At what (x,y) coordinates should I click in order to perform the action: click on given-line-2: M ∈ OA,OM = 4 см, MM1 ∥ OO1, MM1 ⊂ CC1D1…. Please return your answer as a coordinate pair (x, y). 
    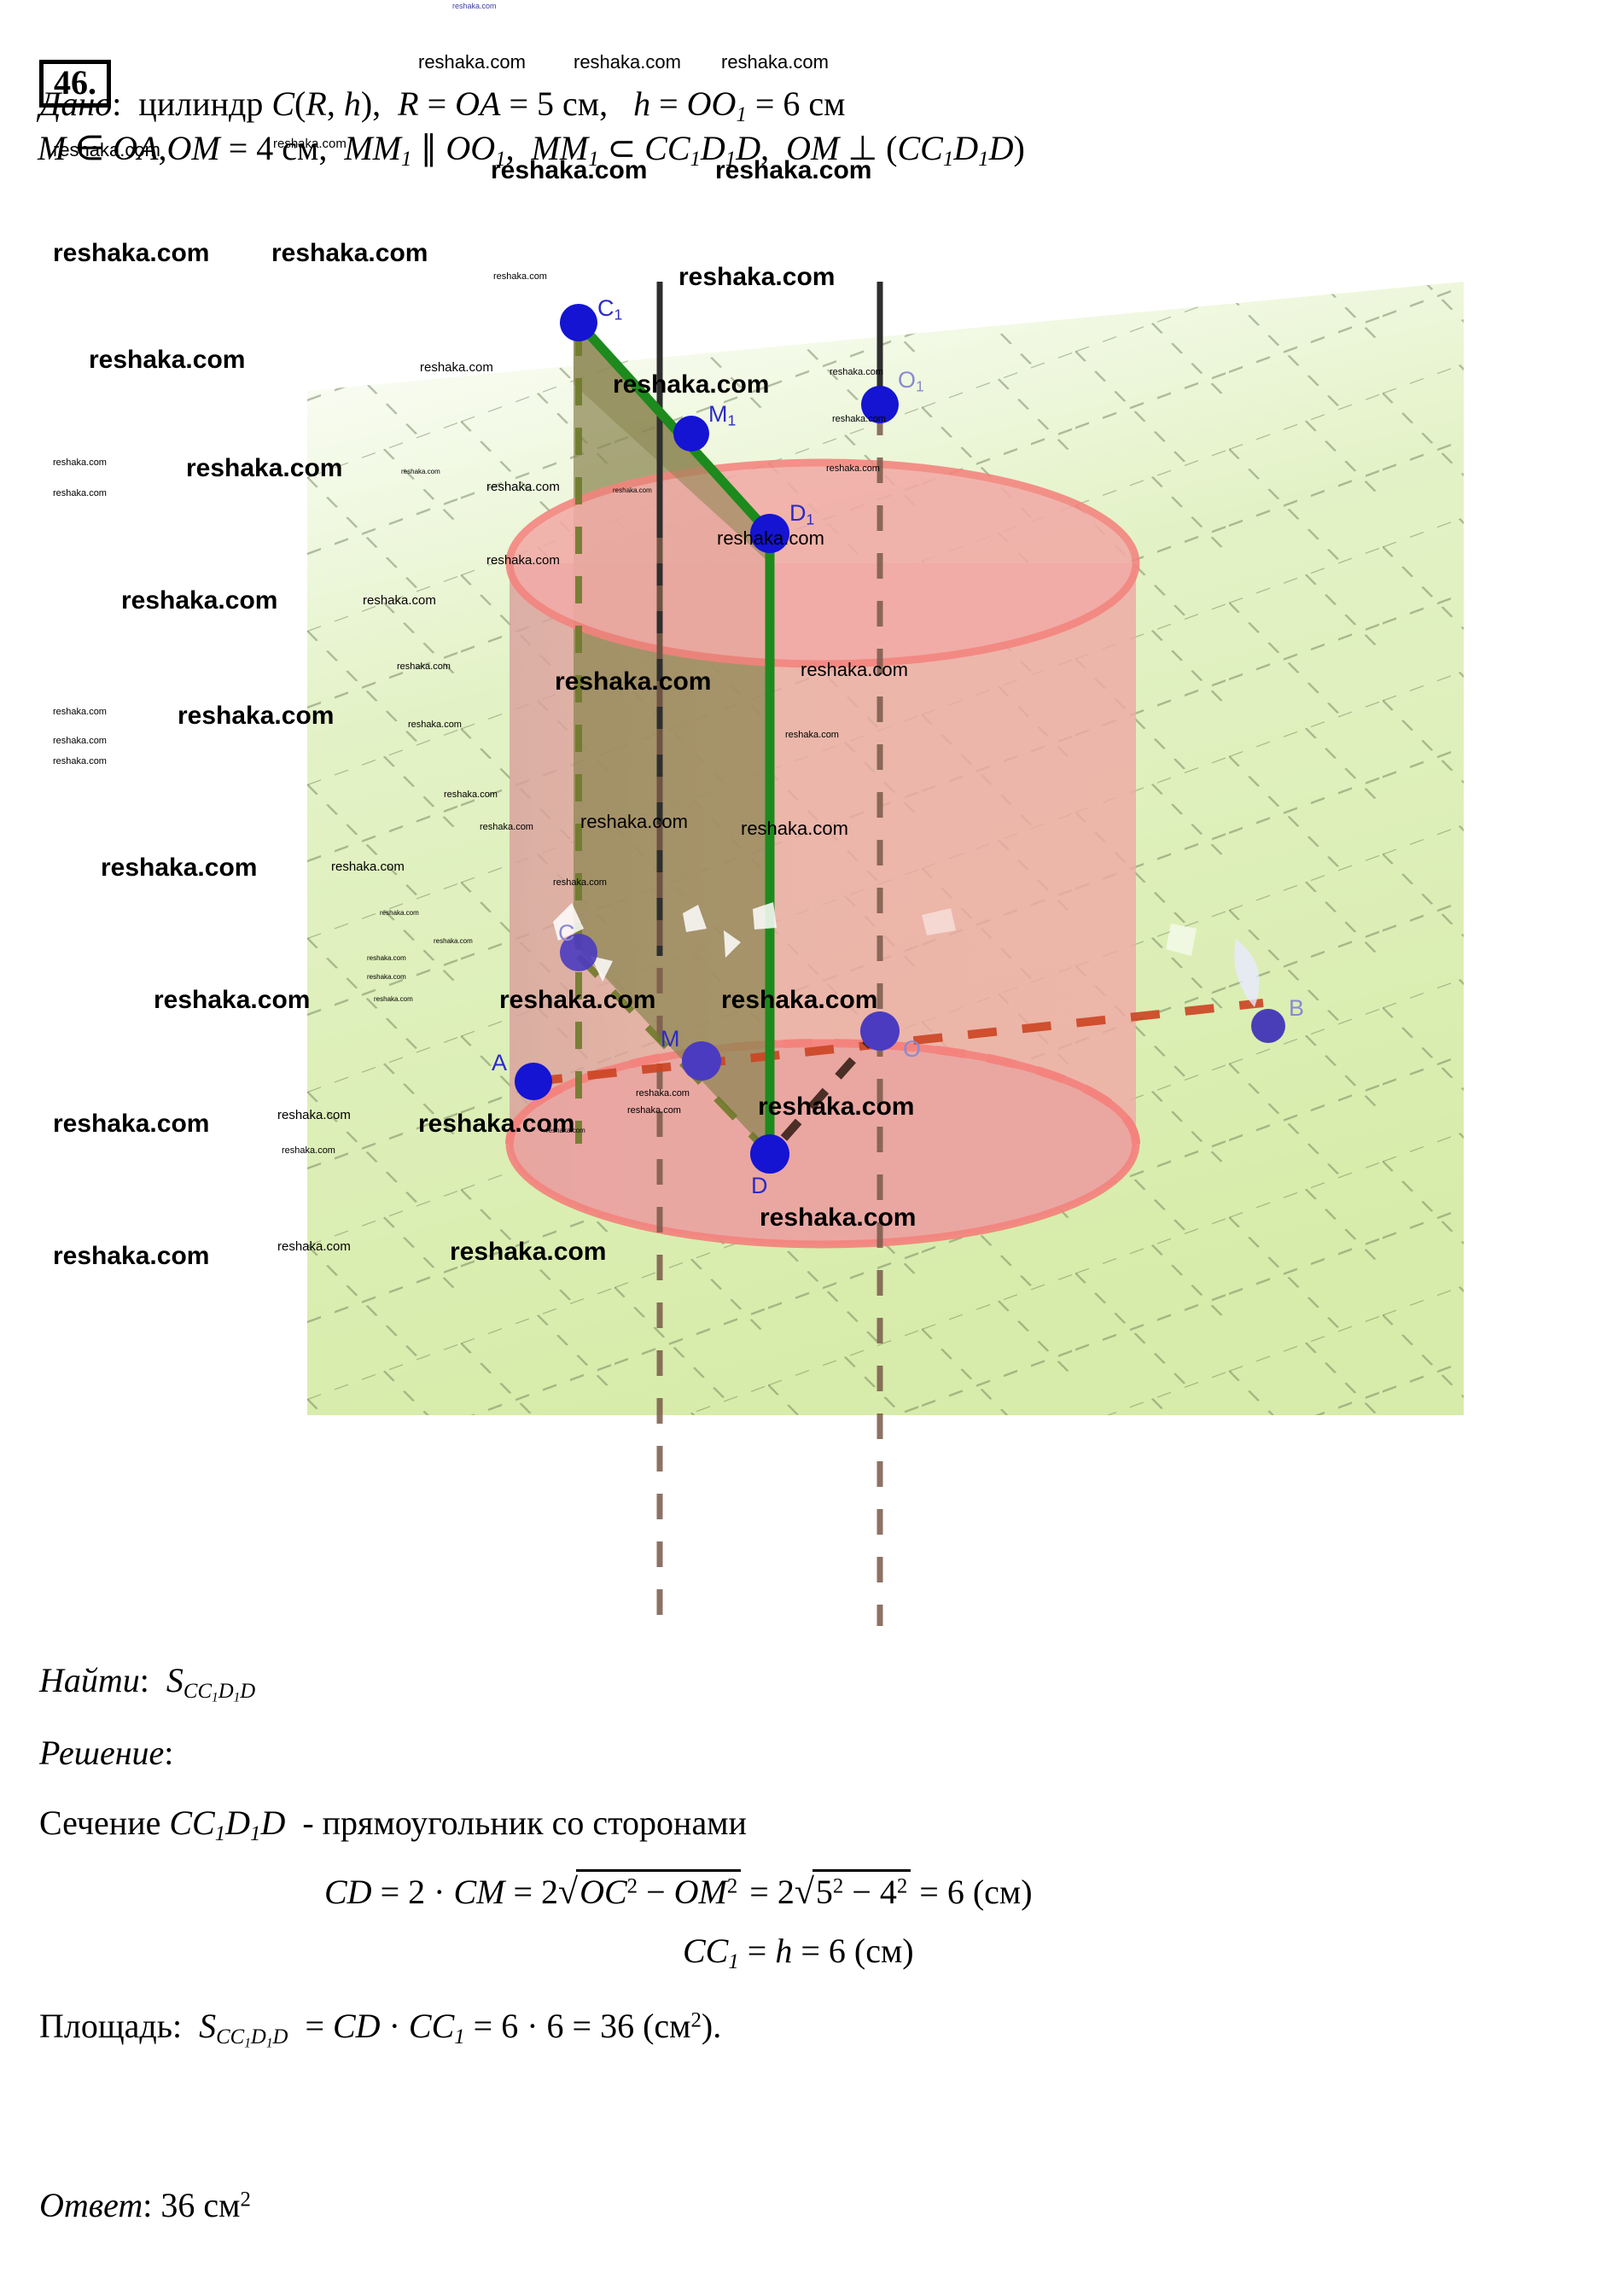
    Looking at the image, I should click on (531, 150).